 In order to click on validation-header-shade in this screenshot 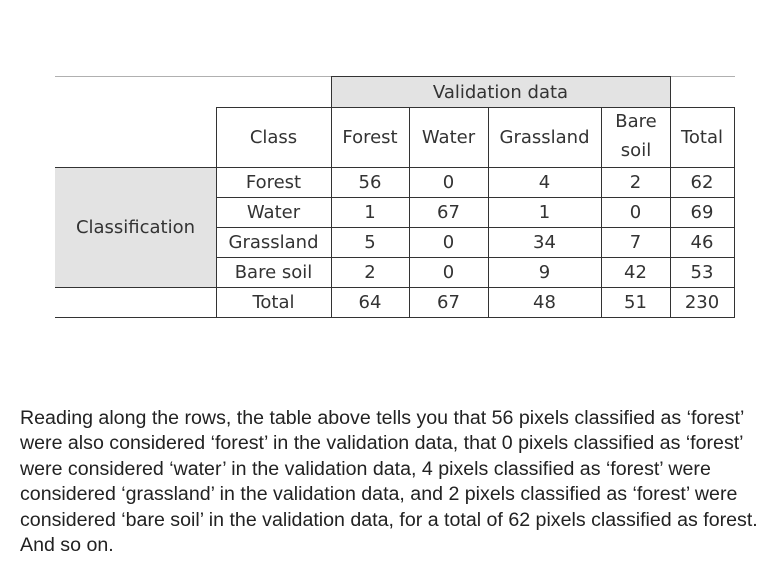, I will do `click(500, 92)`.